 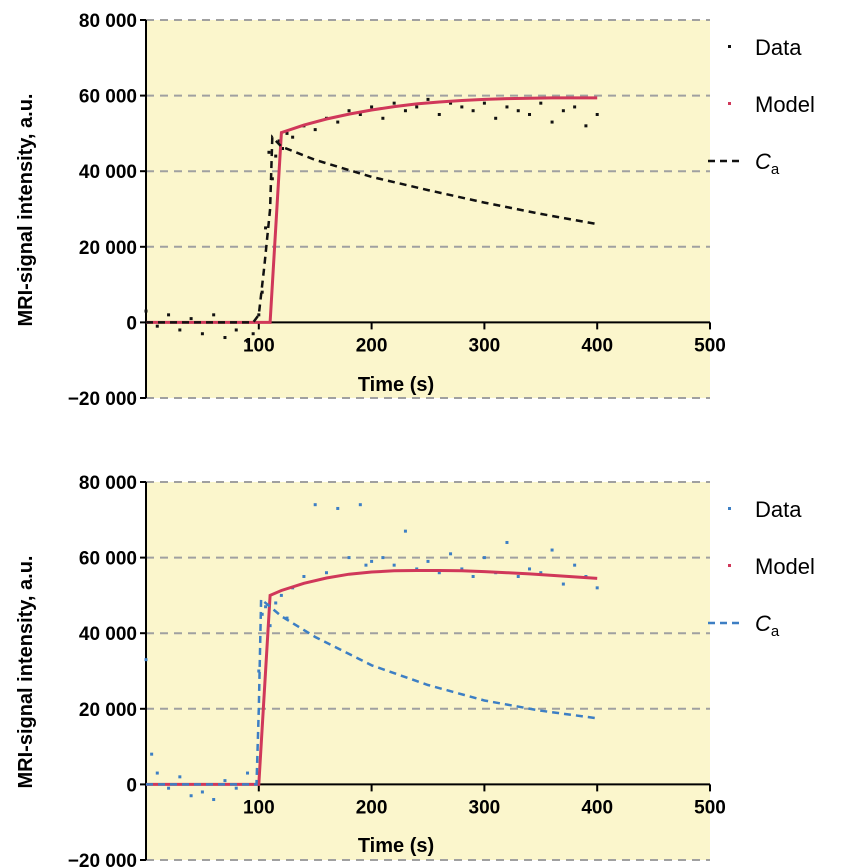 What do you see at coordinates (108, 634) in the screenshot?
I see `y-tick-label: 40 000` at bounding box center [108, 634].